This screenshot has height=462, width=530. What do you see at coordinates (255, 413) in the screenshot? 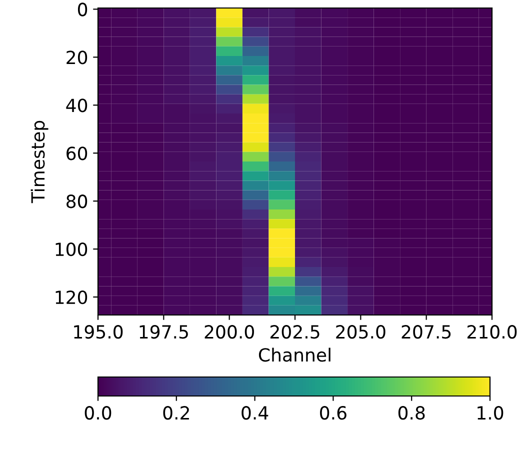
I see `color-bar-label: 0.4` at bounding box center [255, 413].